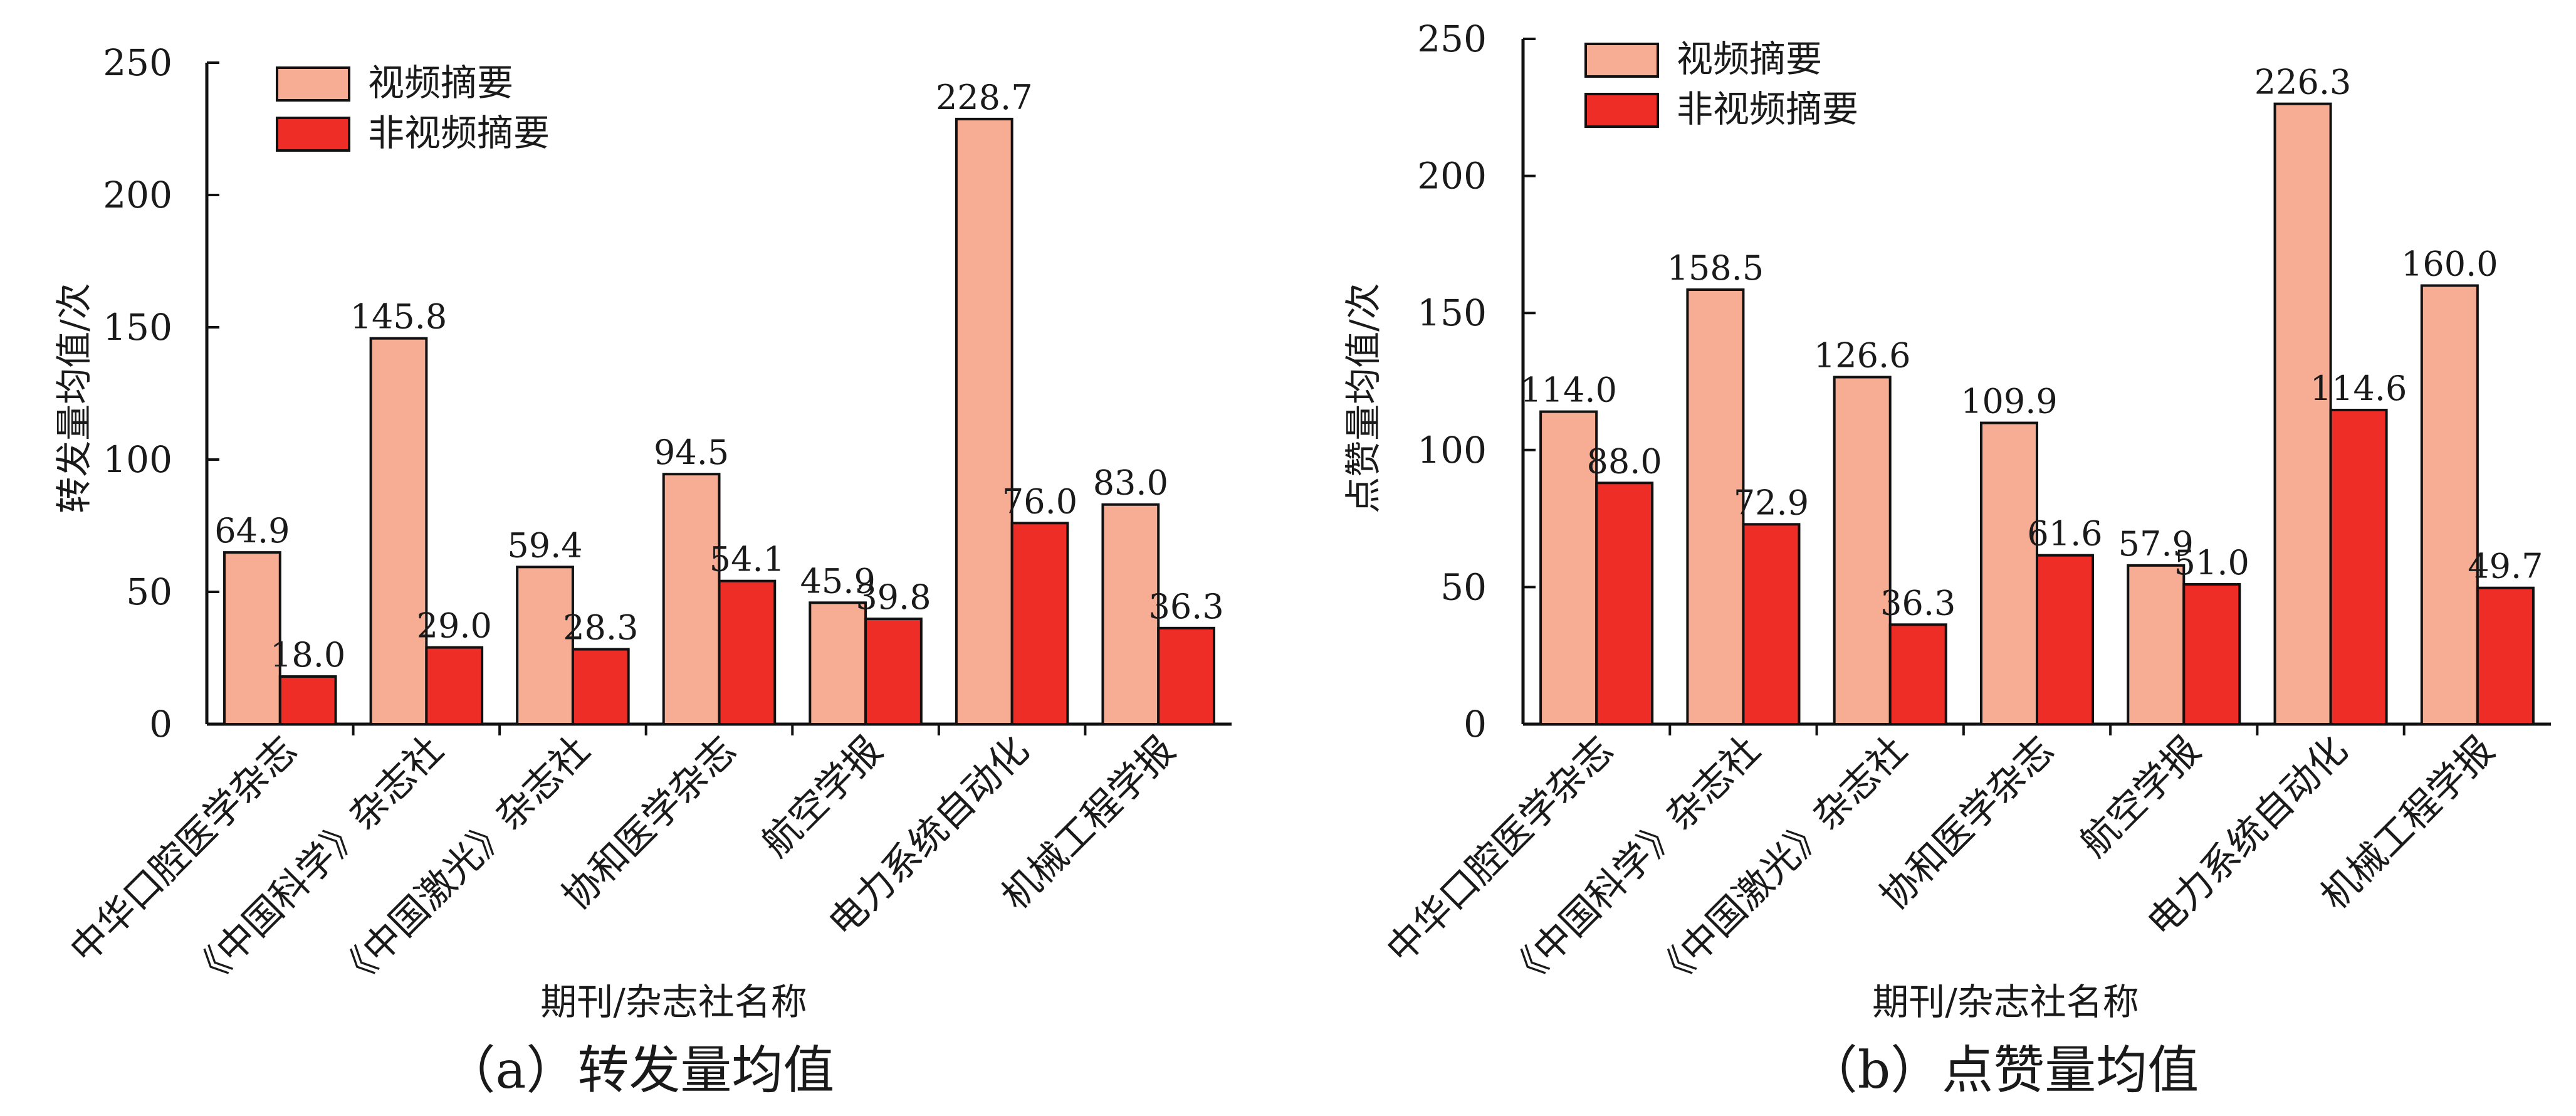 This screenshot has width=2576, height=1116. What do you see at coordinates (399, 317) in the screenshot?
I see `chart-a-data-label: 145.8` at bounding box center [399, 317].